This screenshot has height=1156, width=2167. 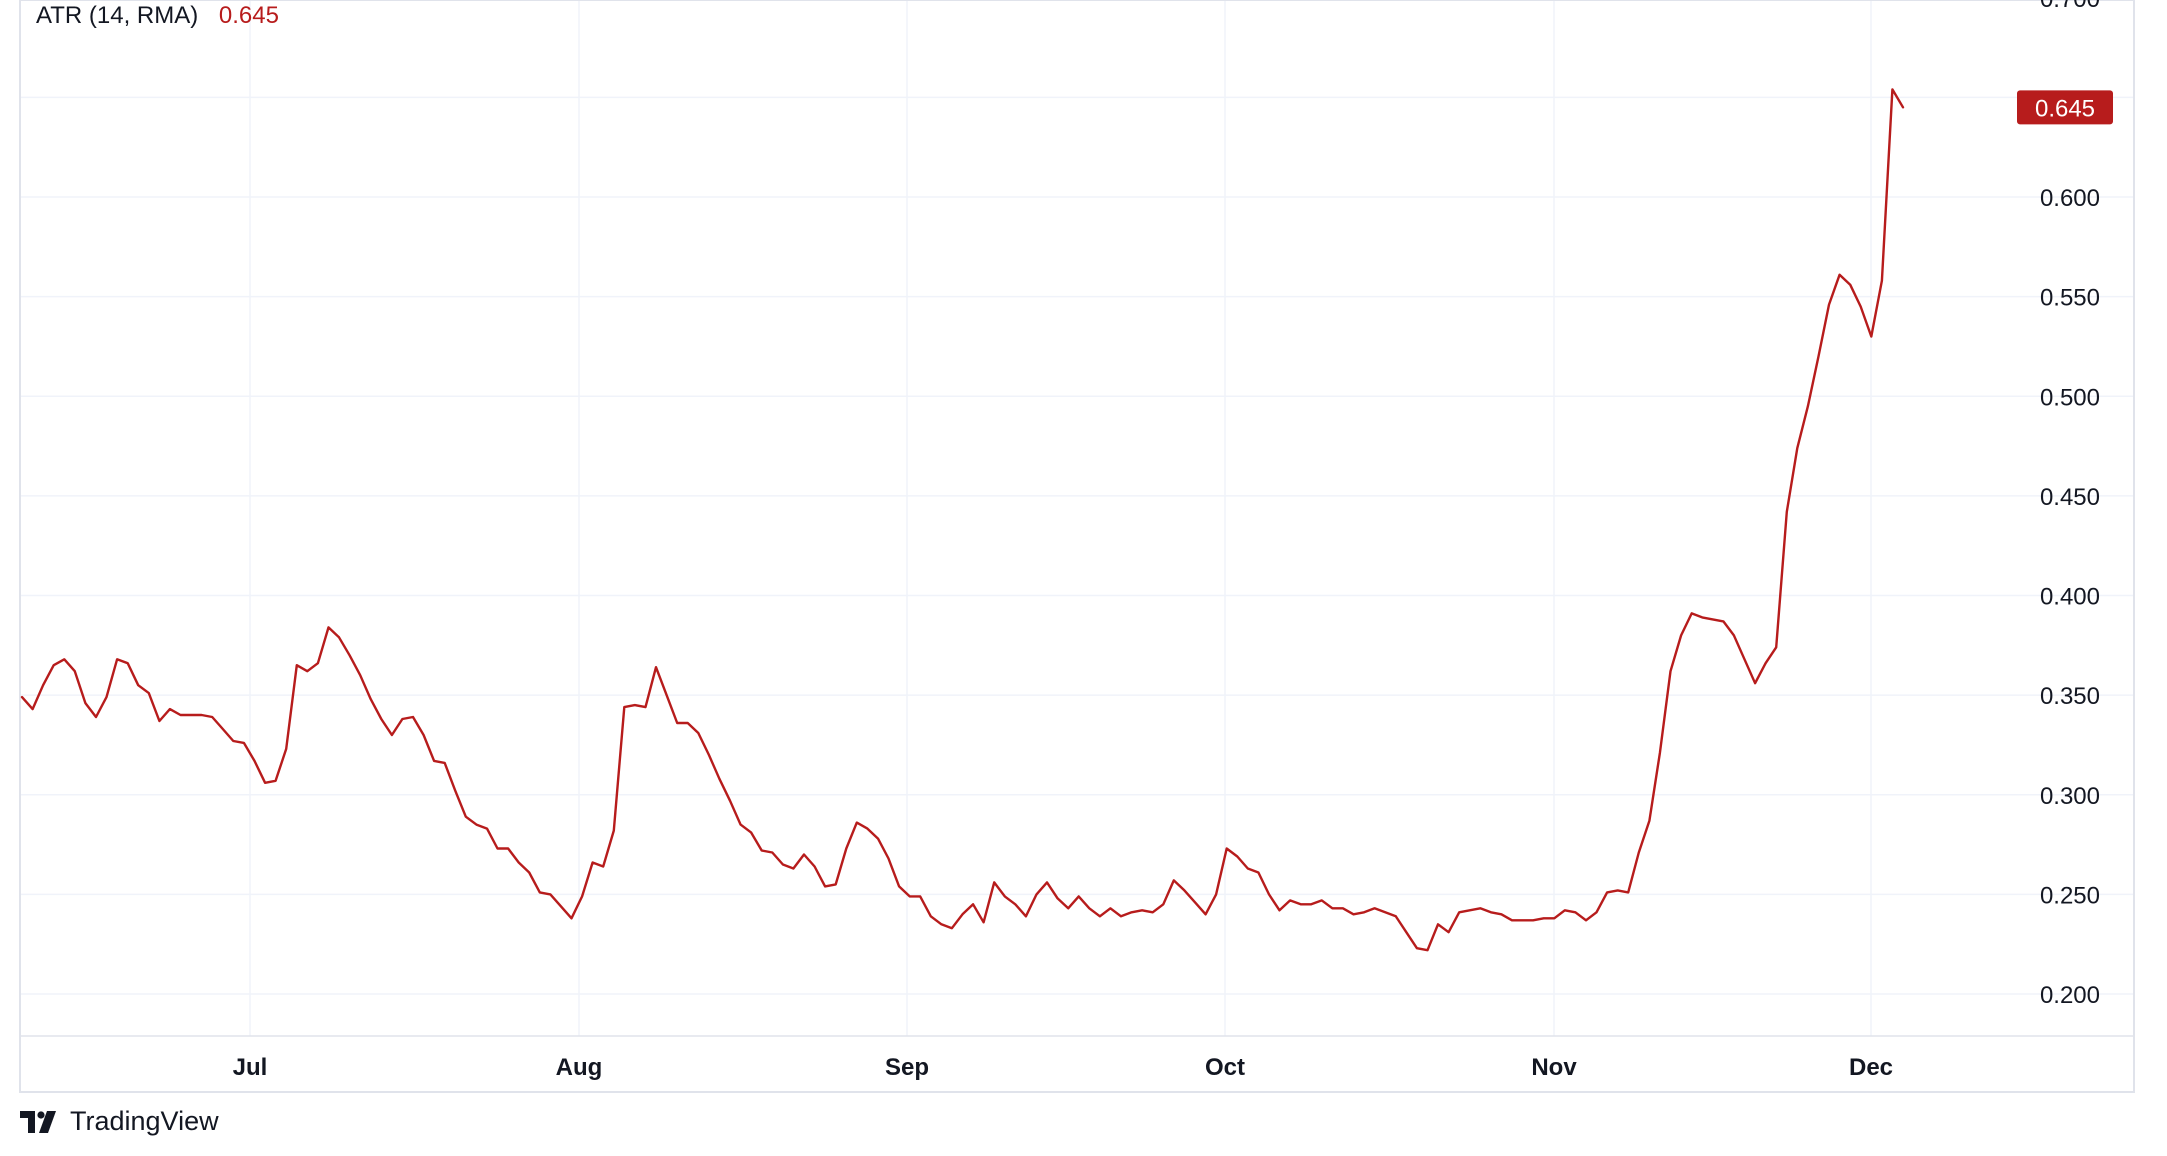 I want to click on x-tick-label: Sep, so click(x=907, y=1067).